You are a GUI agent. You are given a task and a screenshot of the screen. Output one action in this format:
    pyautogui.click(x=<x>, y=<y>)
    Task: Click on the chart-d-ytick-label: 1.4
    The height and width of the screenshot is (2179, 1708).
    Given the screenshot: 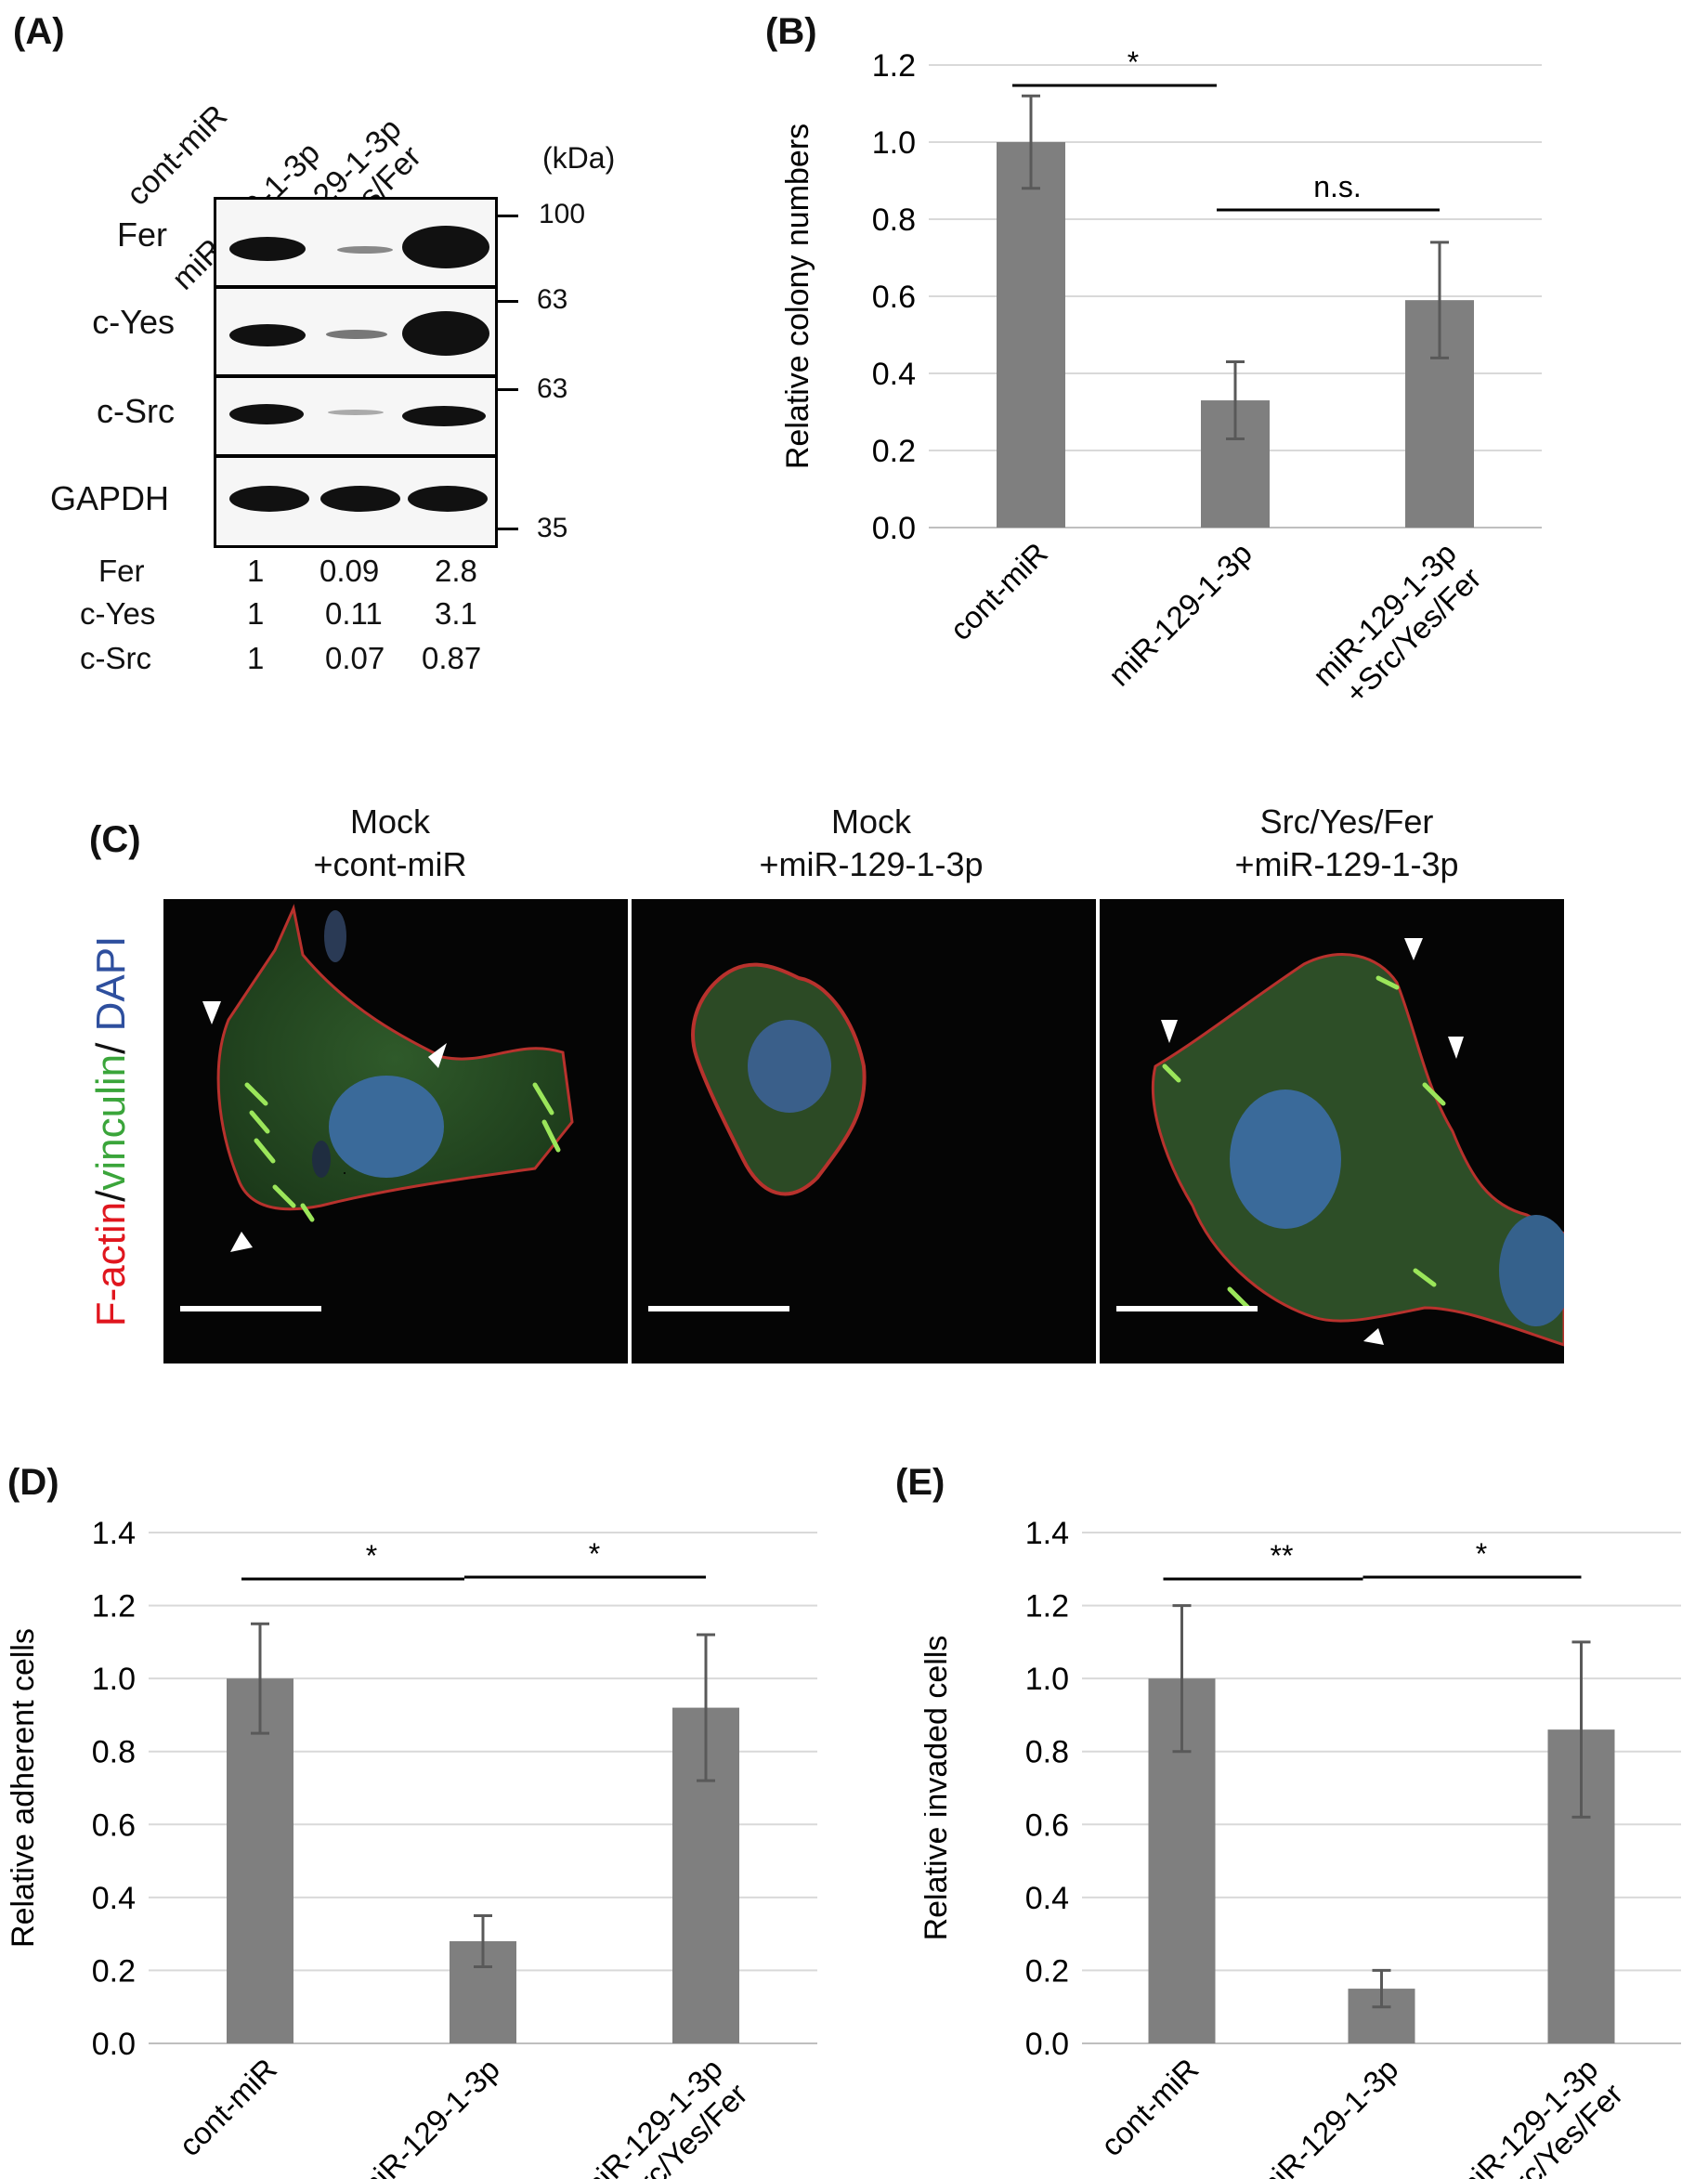 What is the action you would take?
    pyautogui.click(x=114, y=1533)
    